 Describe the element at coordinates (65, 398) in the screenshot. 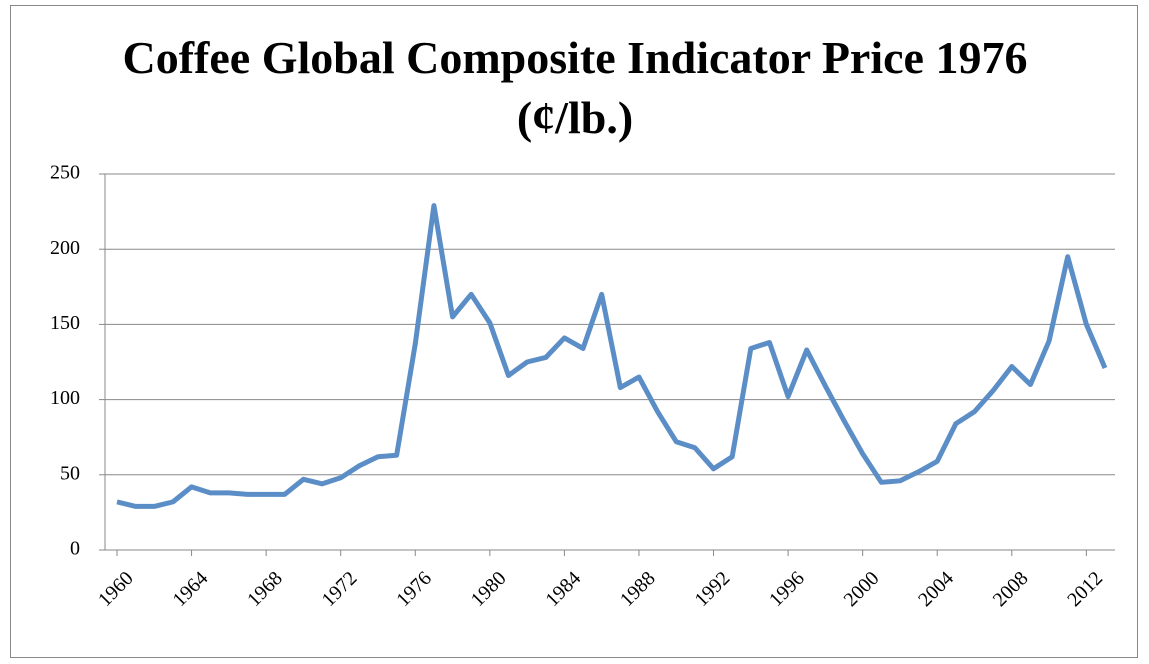

I see `y-tick-label: 100` at that location.